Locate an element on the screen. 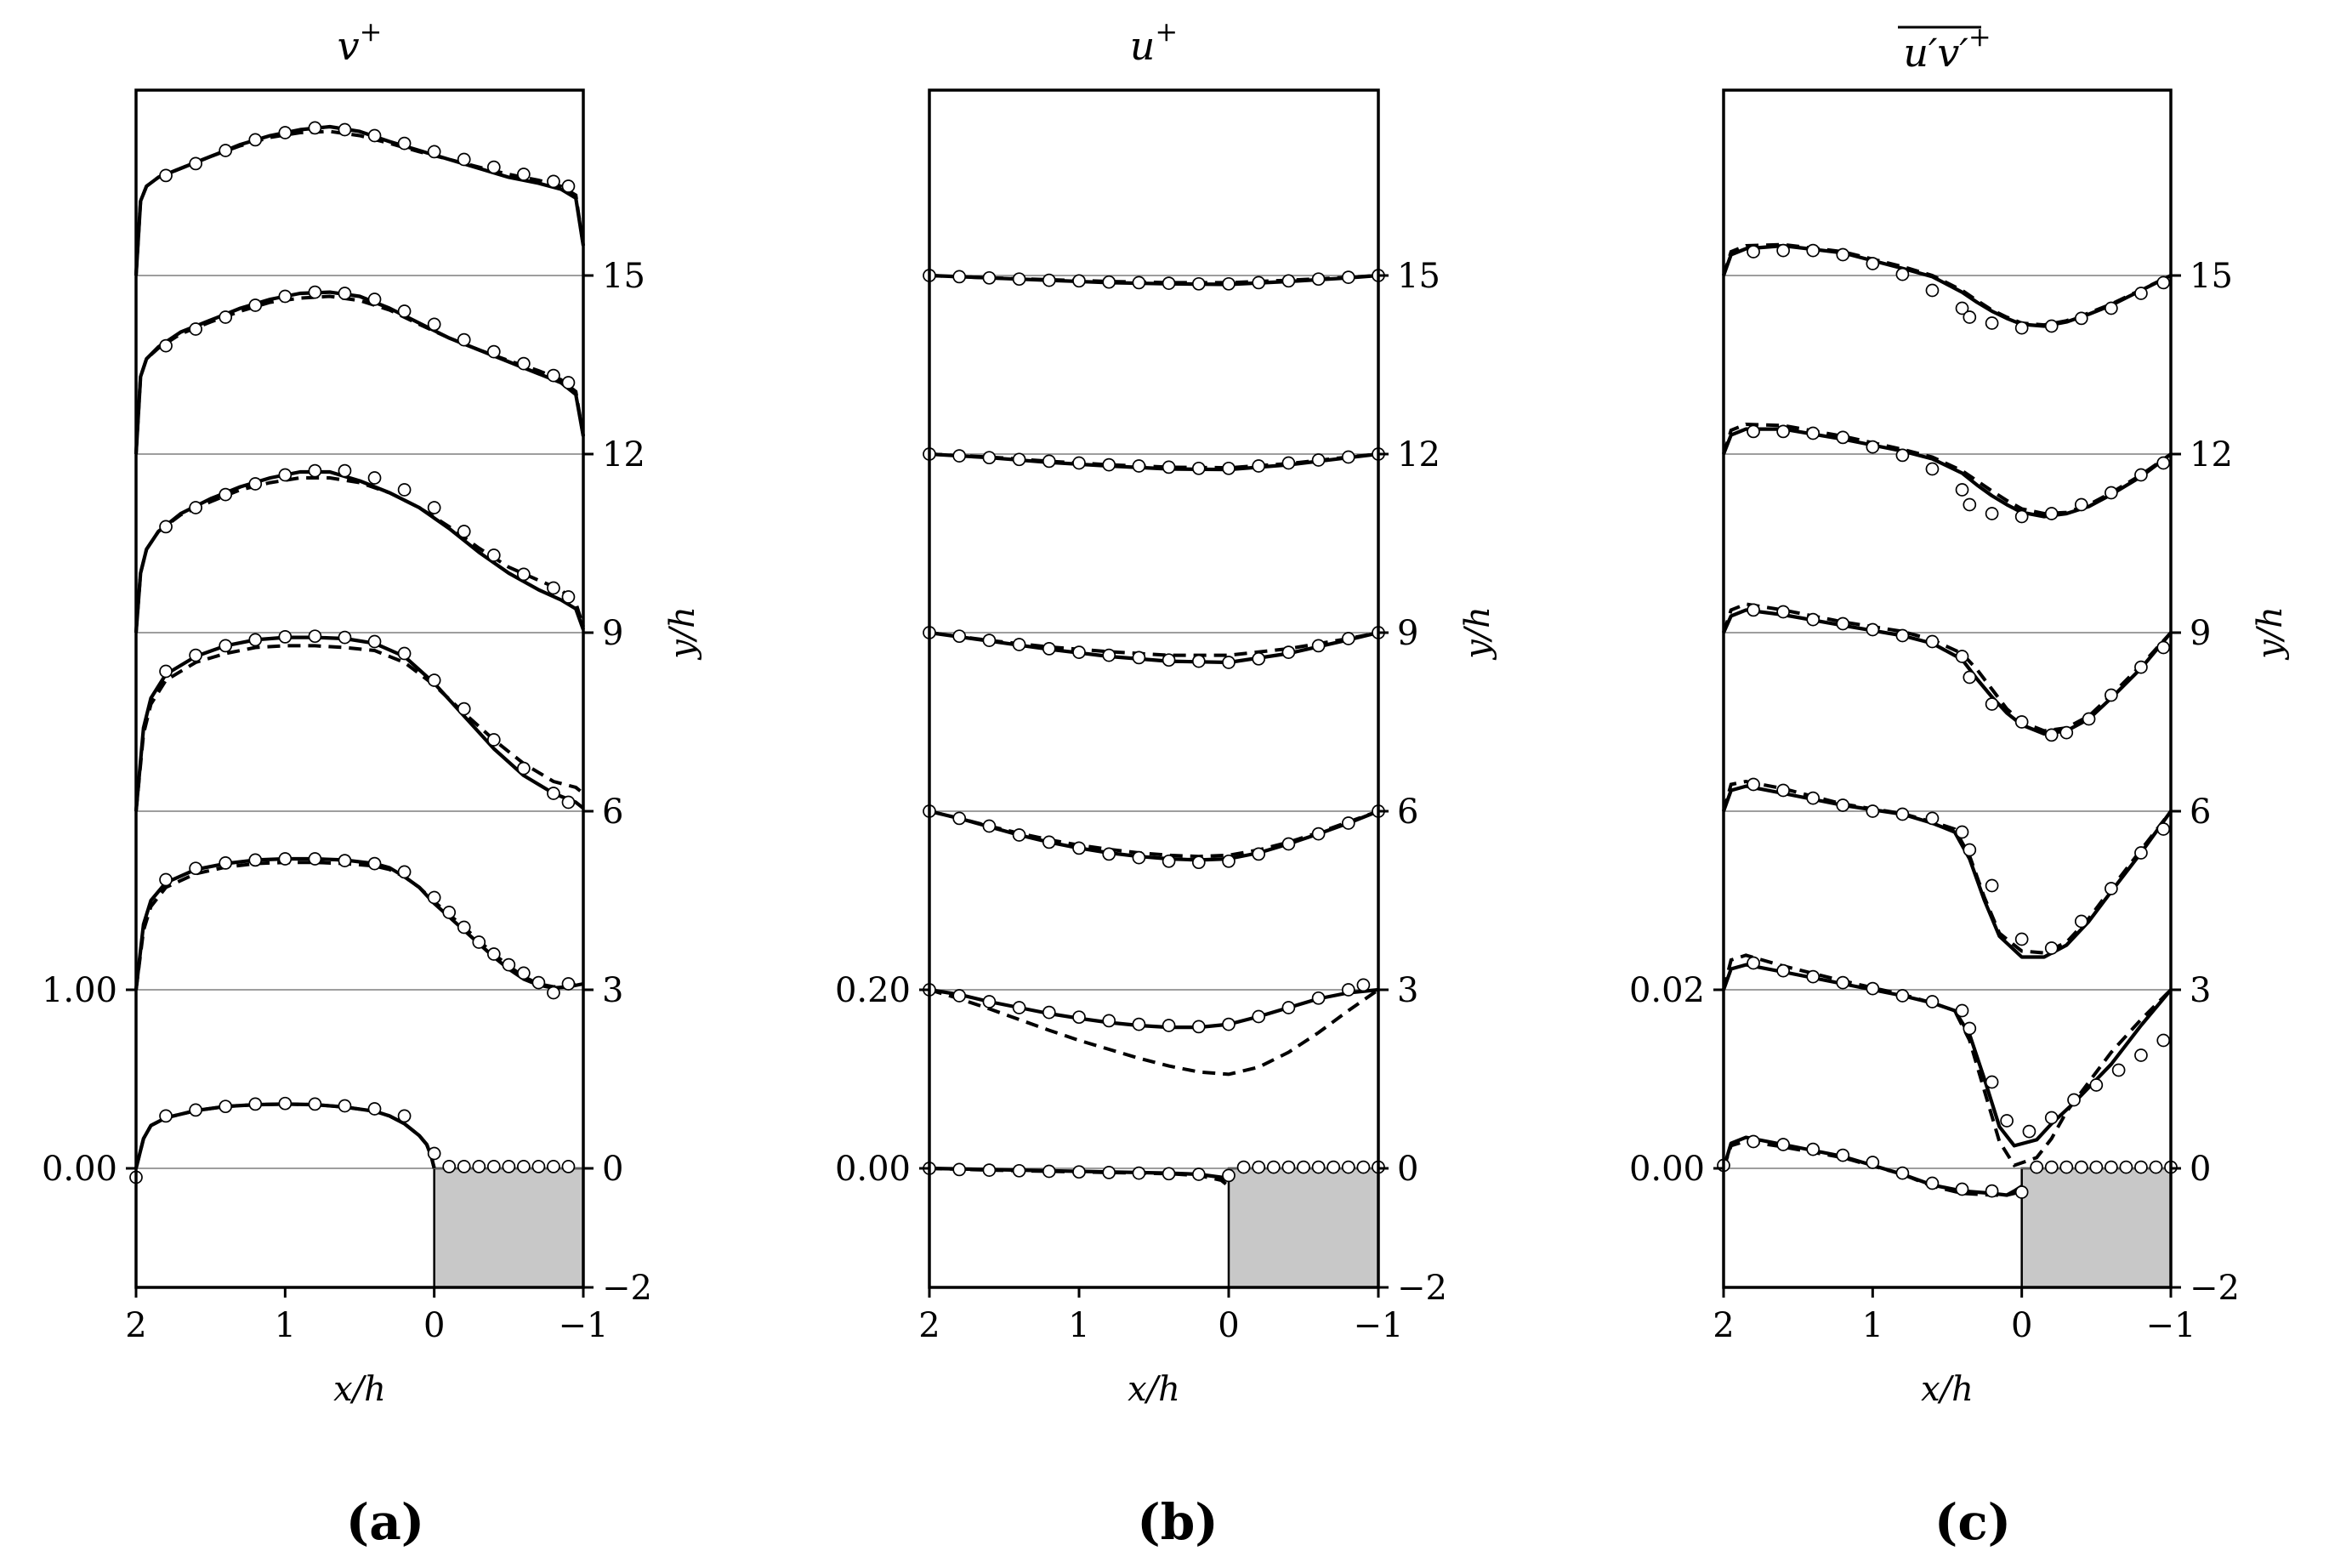  y-tick-label-right: 12 is located at coordinates (1418, 454).